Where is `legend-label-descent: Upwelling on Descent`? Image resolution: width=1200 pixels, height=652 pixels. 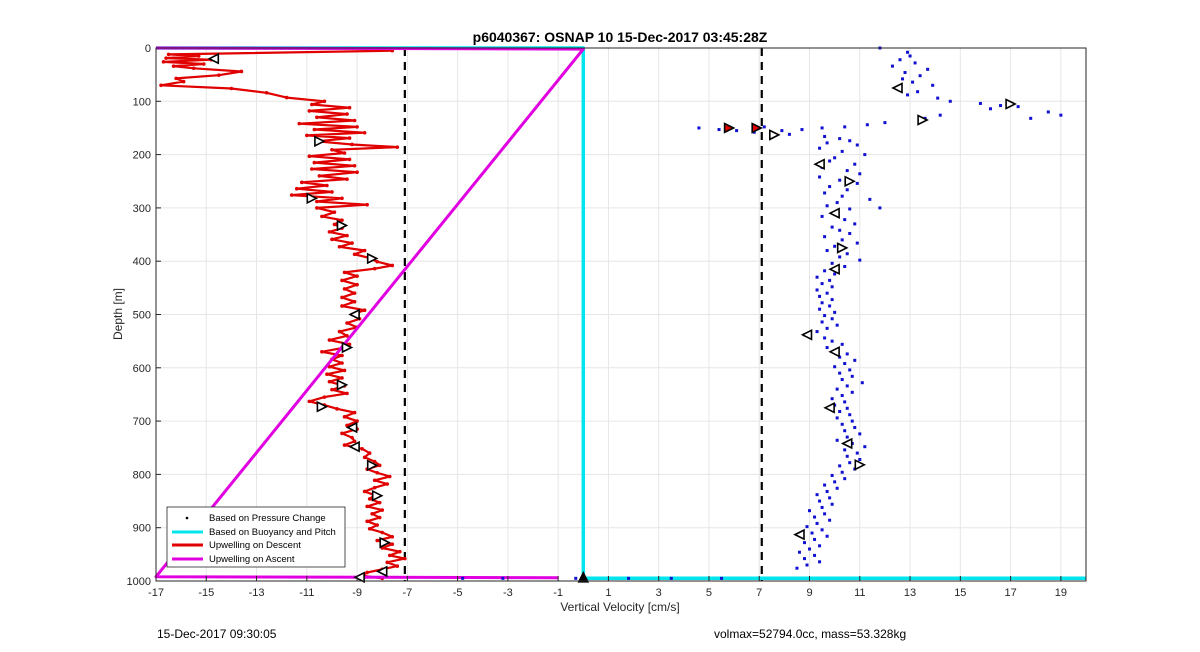
legend-label-descent: Upwelling on Descent is located at coordinates (255, 545).